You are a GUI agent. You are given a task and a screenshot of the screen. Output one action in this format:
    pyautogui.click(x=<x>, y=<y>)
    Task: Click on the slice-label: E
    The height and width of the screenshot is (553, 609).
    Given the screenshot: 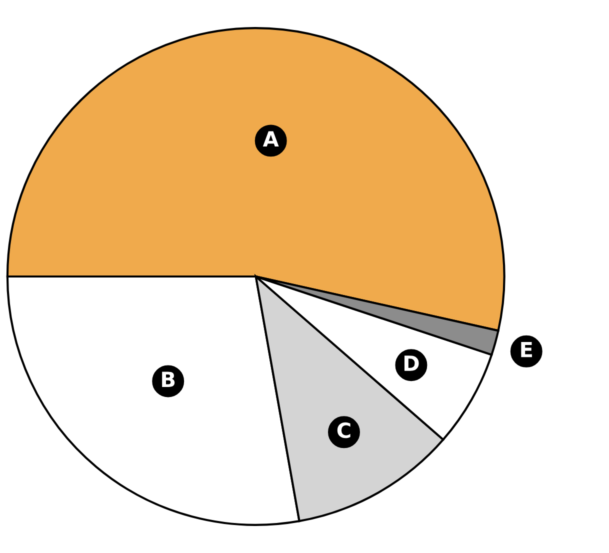 What is the action you would take?
    pyautogui.click(x=526, y=350)
    